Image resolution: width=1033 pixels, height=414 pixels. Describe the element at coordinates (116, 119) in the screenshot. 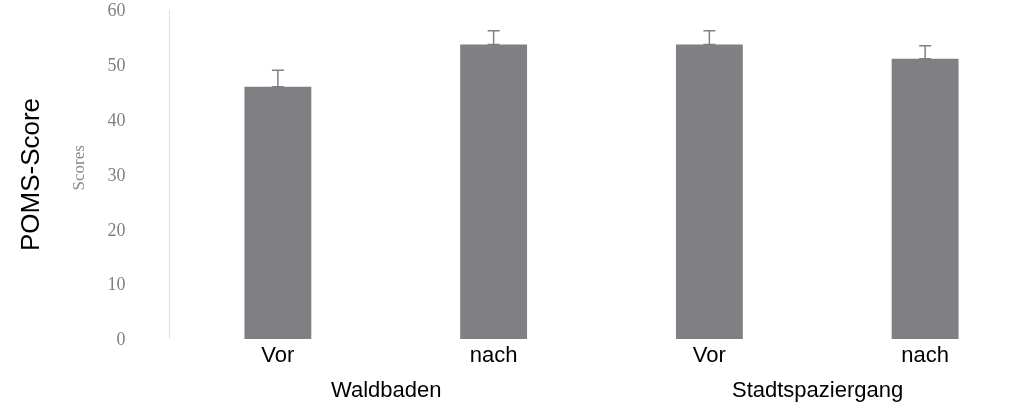

I see `y-tick-label: 40` at that location.